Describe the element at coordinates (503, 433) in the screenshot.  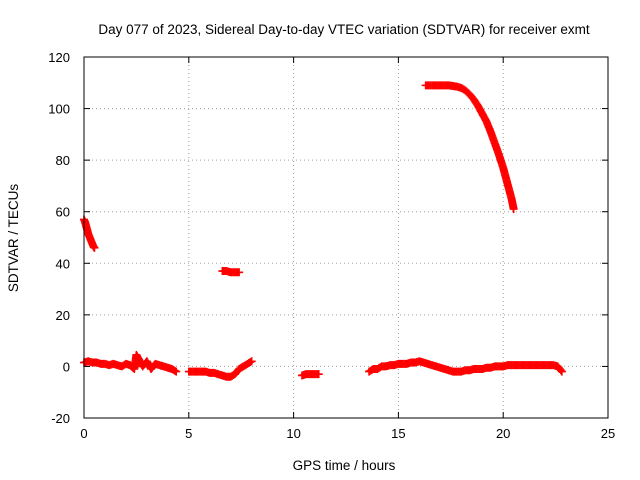
I see `x-tick-label: 20` at that location.